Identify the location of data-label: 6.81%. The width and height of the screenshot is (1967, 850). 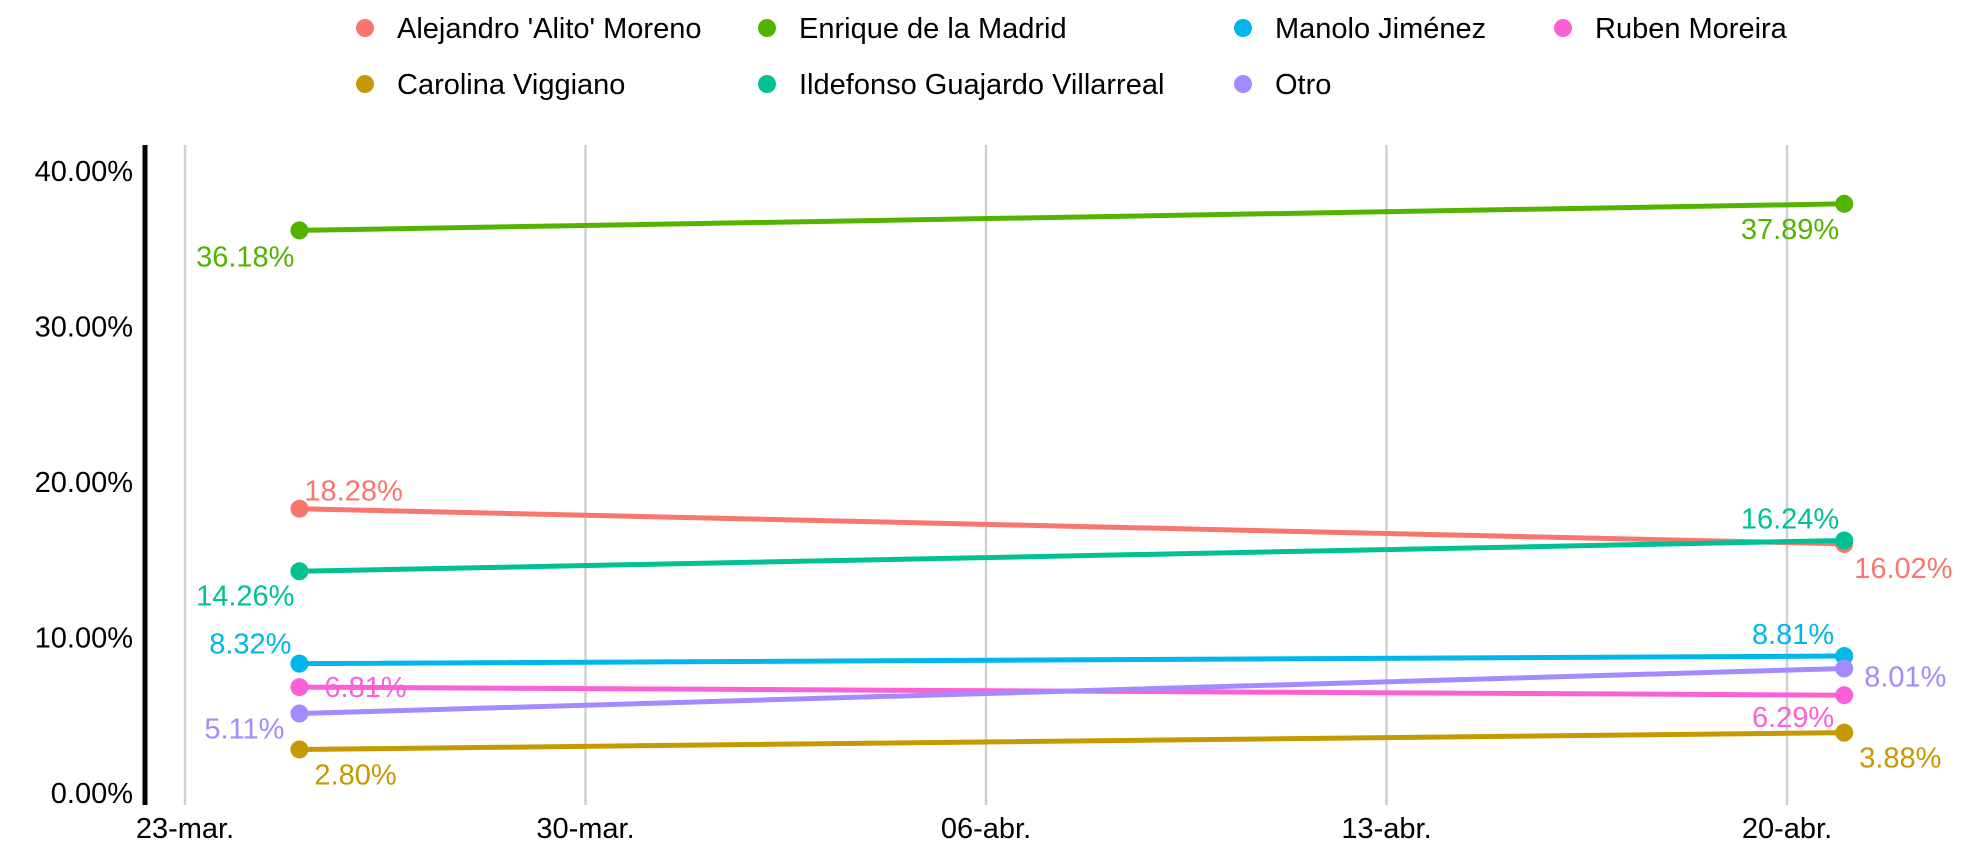
(365, 688).